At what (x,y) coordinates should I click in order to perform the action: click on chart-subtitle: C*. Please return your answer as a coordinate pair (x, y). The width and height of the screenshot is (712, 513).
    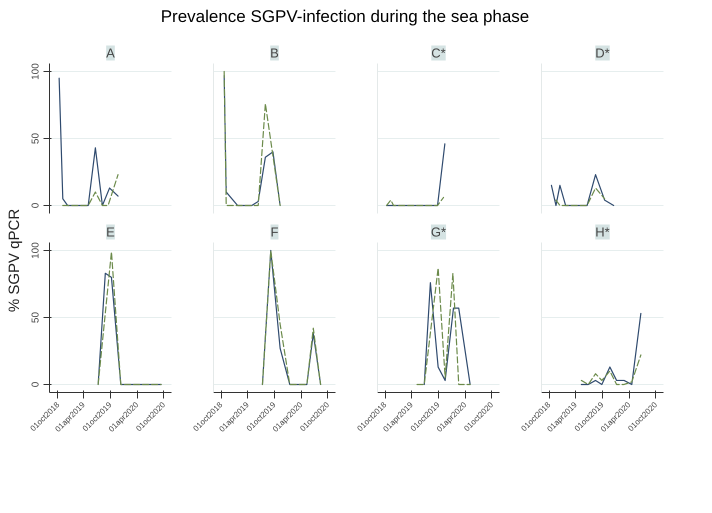
    Looking at the image, I should click on (438, 53).